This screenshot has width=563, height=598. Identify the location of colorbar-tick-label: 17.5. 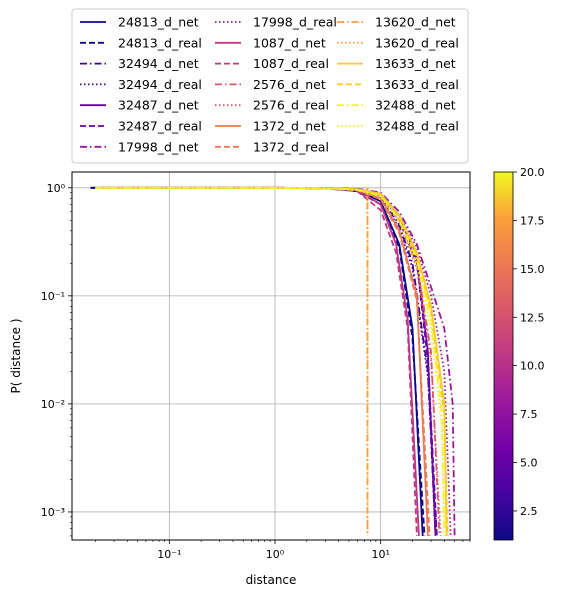
(532, 220).